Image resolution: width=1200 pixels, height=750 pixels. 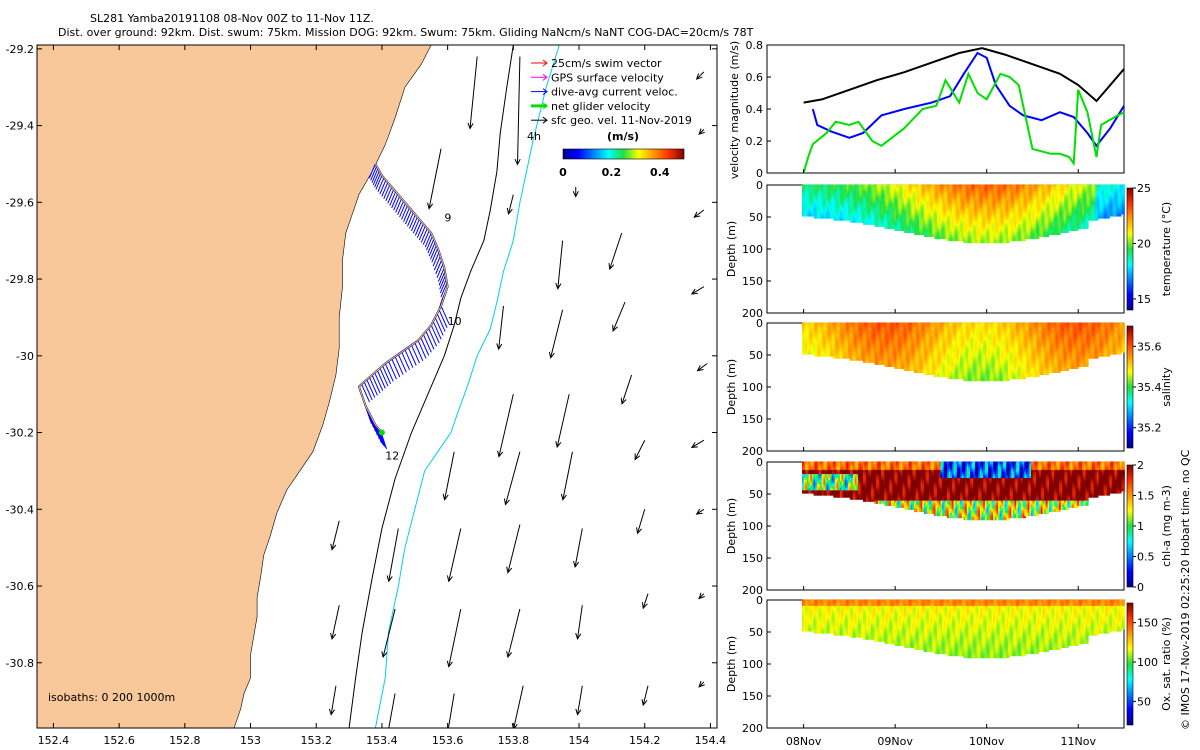 What do you see at coordinates (455, 321) in the screenshot?
I see `day-label: 10` at bounding box center [455, 321].